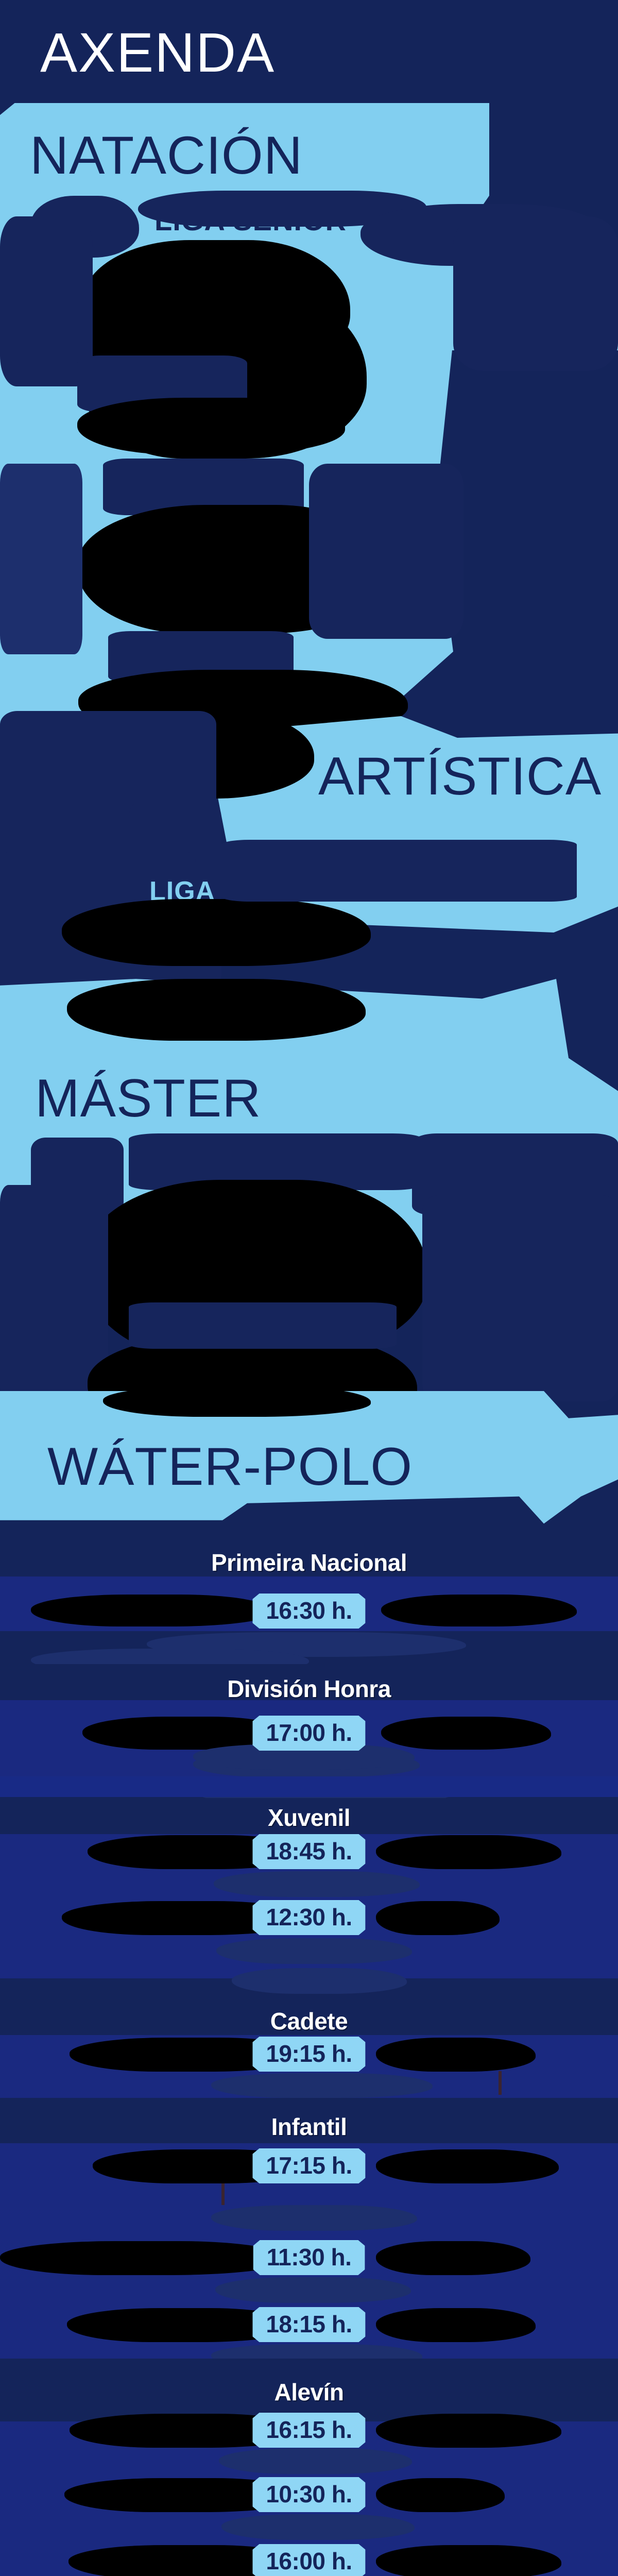  What do you see at coordinates (309, 1612) in the screenshot?
I see `match-time-badge: 16:30 h.` at bounding box center [309, 1612].